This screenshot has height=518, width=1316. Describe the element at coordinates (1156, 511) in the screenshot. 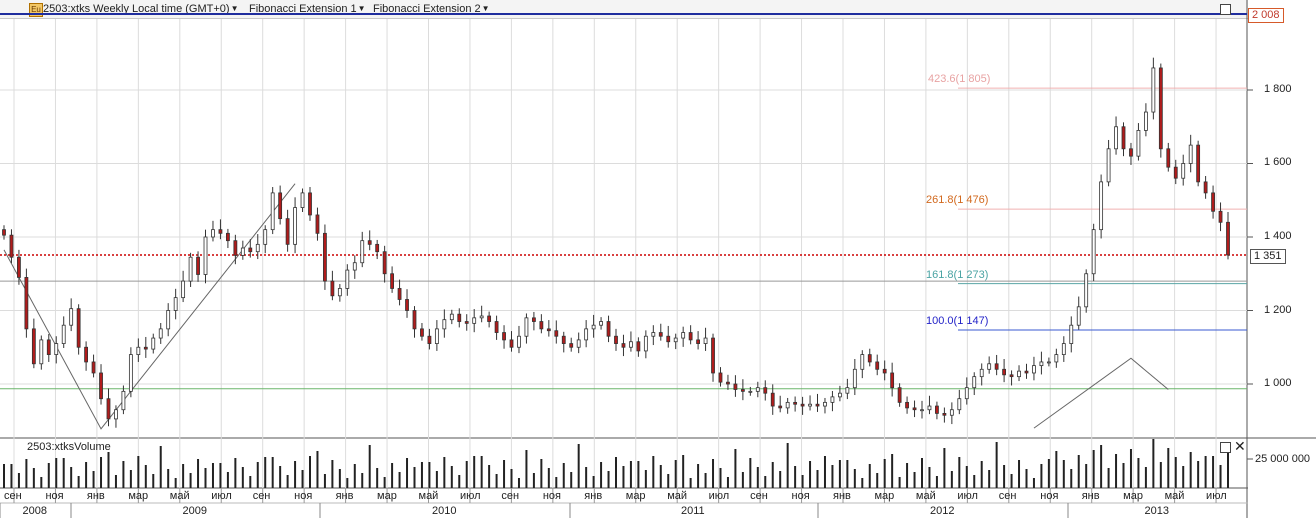

I see `year-label: 2013` at that location.